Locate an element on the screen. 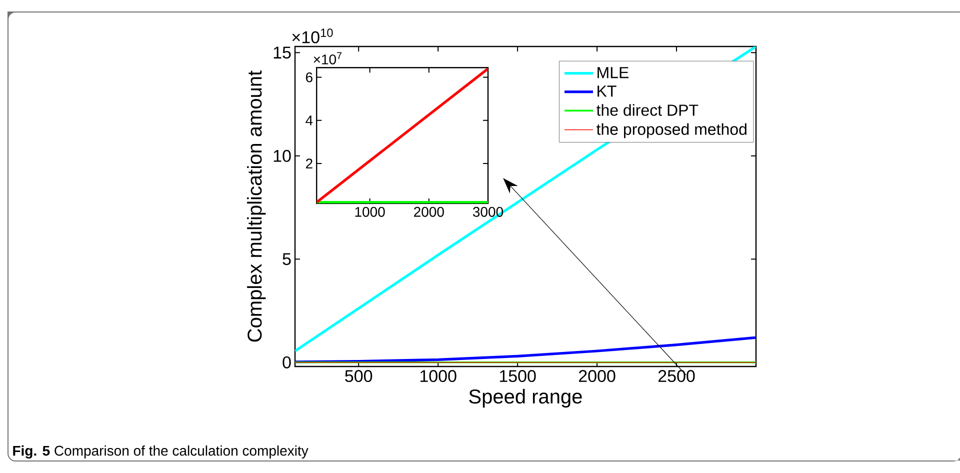 This screenshot has height=473, width=960. x-tick-label: 3000 is located at coordinates (488, 211).